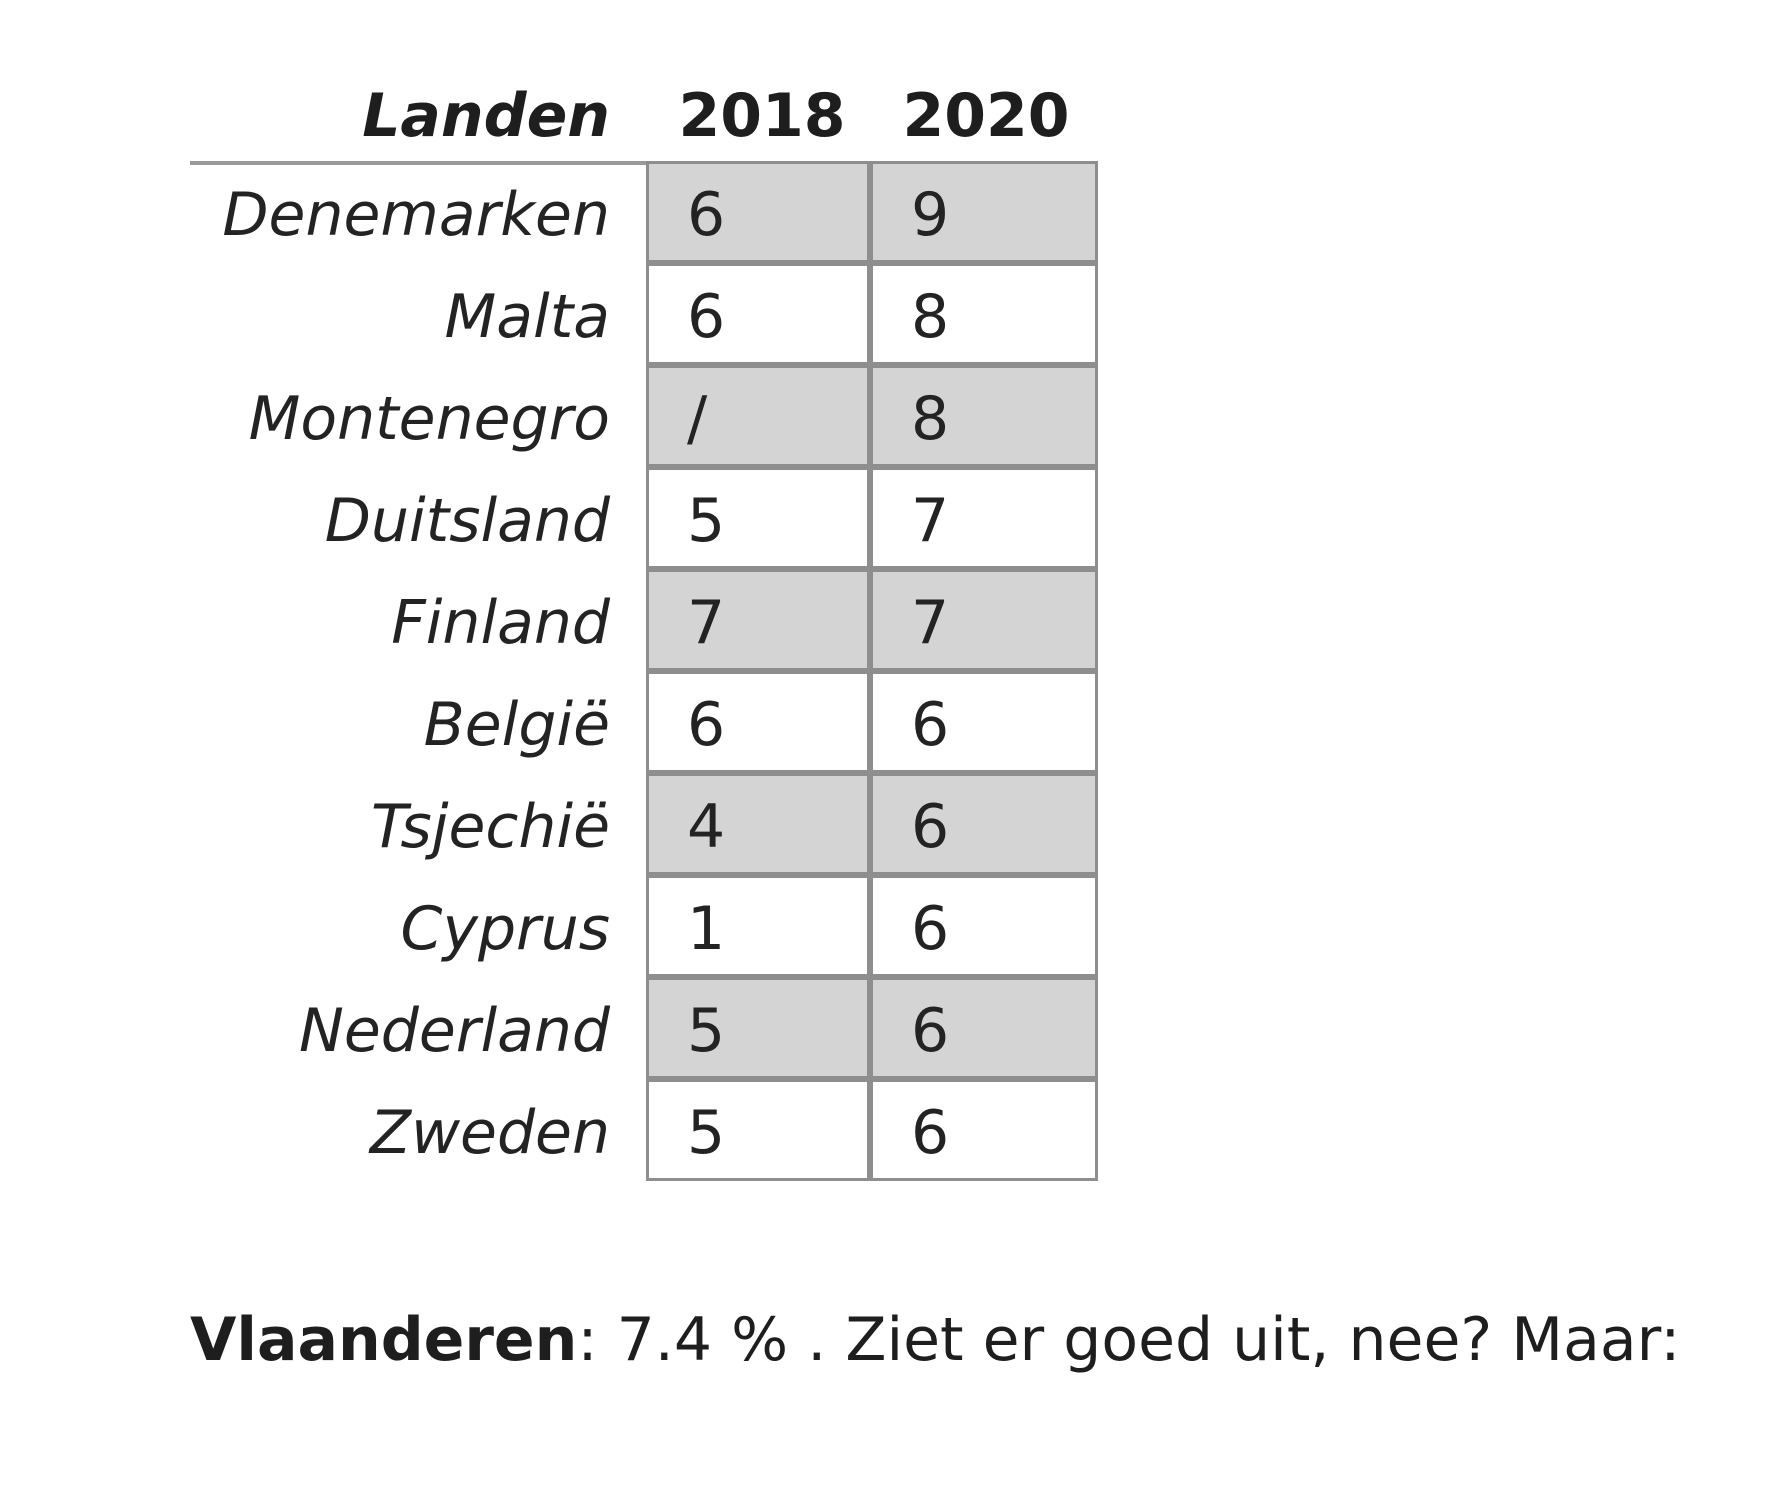  I want to click on table-row: België 6 6, so click(893, 722).